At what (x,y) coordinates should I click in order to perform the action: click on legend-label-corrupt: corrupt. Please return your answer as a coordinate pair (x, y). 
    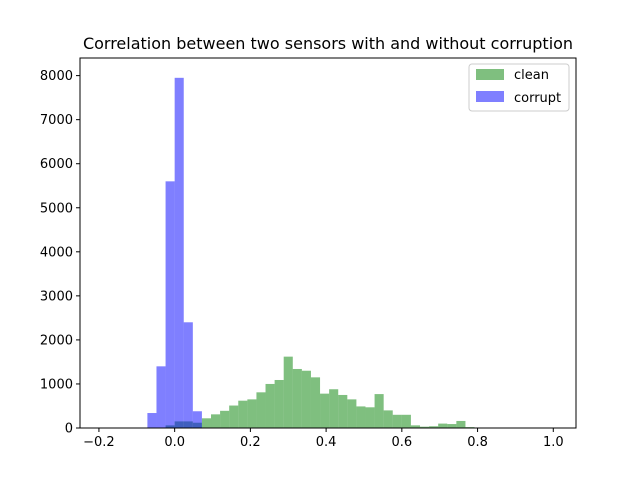
    Looking at the image, I should click on (537, 98).